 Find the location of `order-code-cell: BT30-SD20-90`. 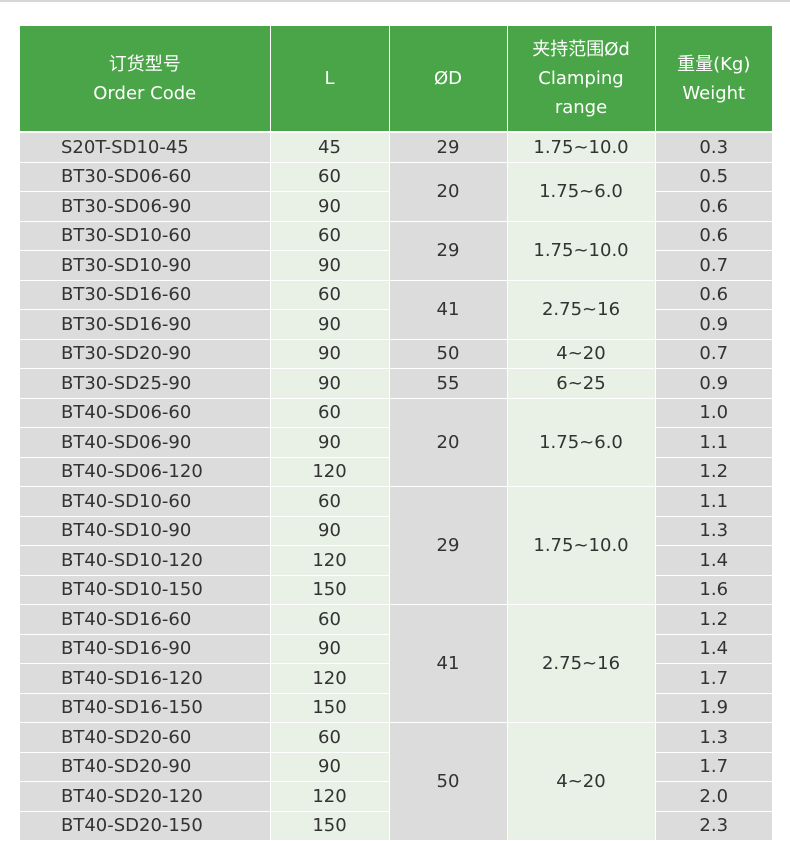

order-code-cell: BT30-SD20-90 is located at coordinates (145, 353).